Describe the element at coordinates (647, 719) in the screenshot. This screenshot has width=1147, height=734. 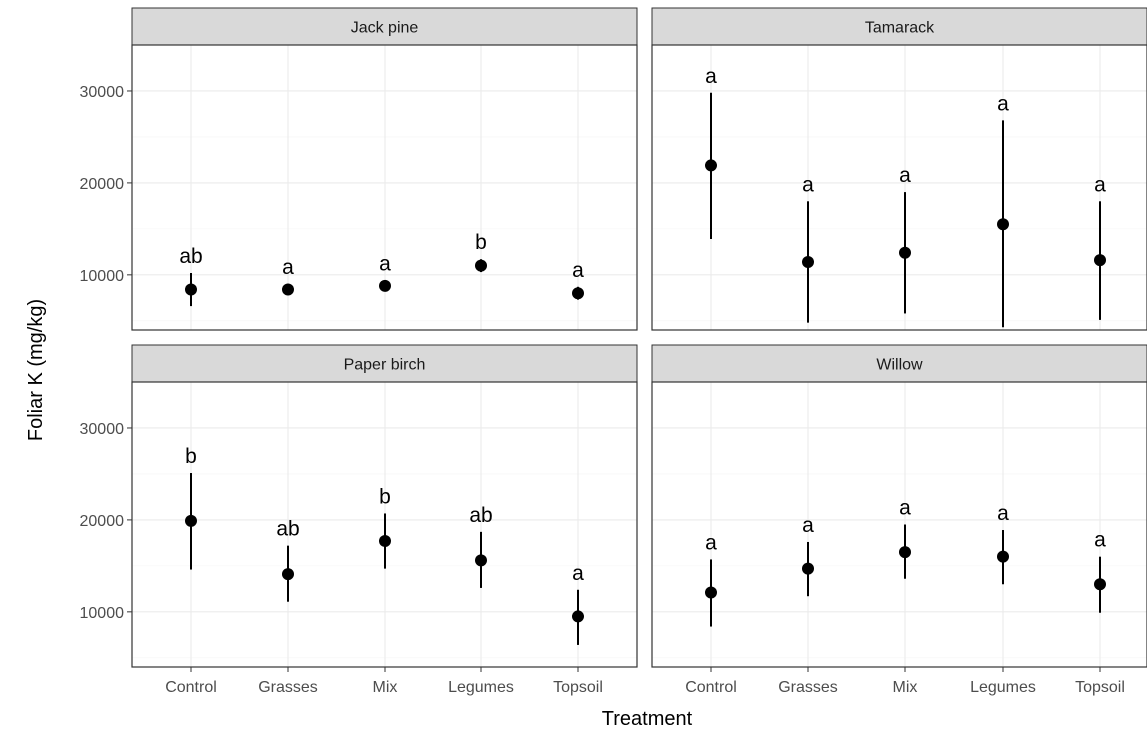
I see `x-axis-title: Treatment` at that location.